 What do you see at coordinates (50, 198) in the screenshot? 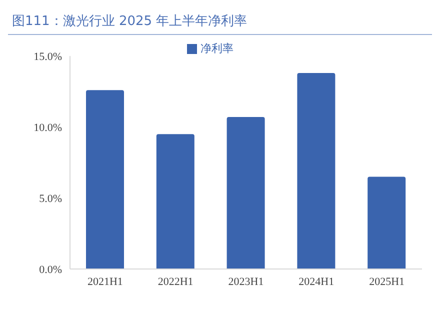
I see `y-tick-label: 5.0%` at bounding box center [50, 198].